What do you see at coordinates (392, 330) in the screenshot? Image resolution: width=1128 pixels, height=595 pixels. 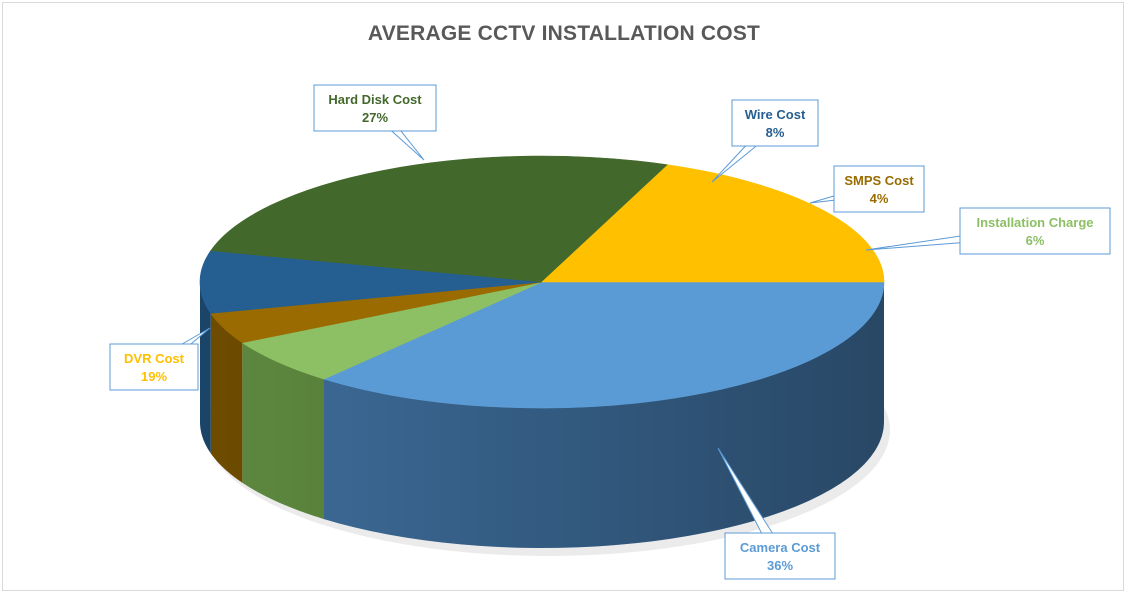 I see `pie-slice-installation-charge` at bounding box center [392, 330].